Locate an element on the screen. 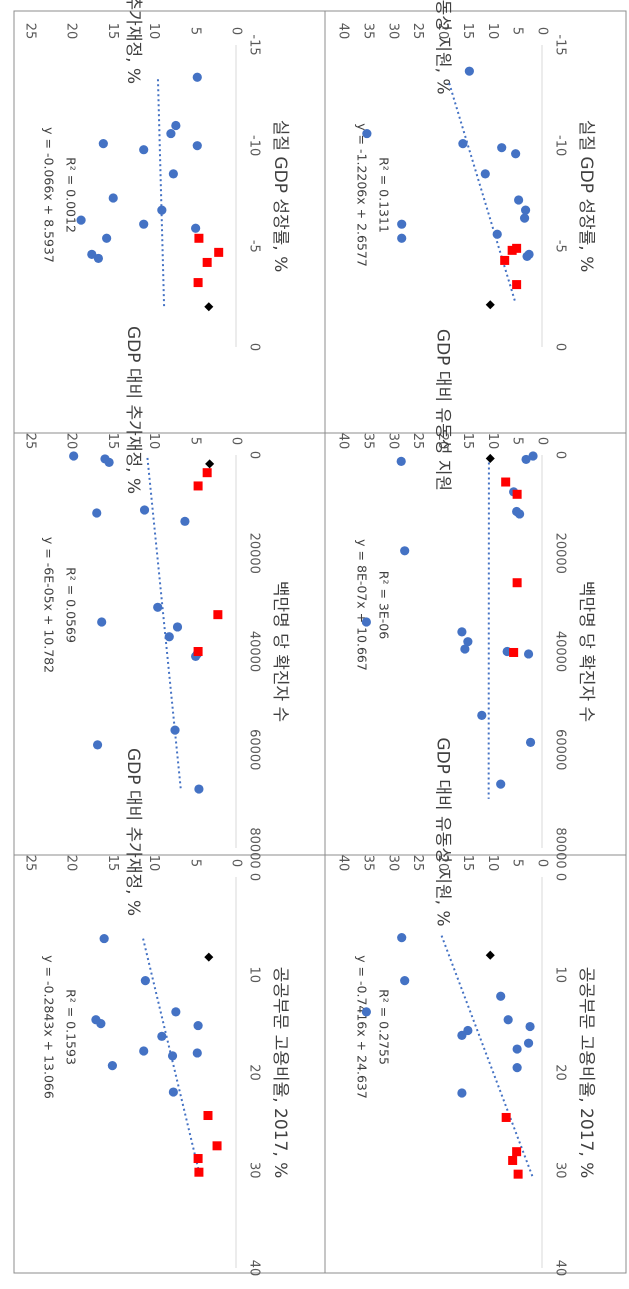  trendline-equation: y = -1.2206x + 2.6577 is located at coordinates (362, 195).